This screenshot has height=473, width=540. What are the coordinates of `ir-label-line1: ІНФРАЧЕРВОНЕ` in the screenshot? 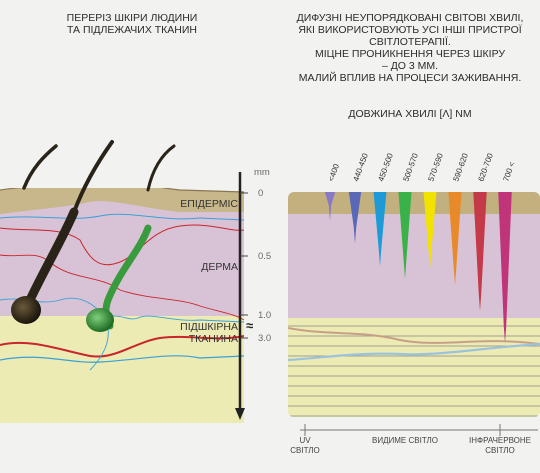 It's located at (500, 440).